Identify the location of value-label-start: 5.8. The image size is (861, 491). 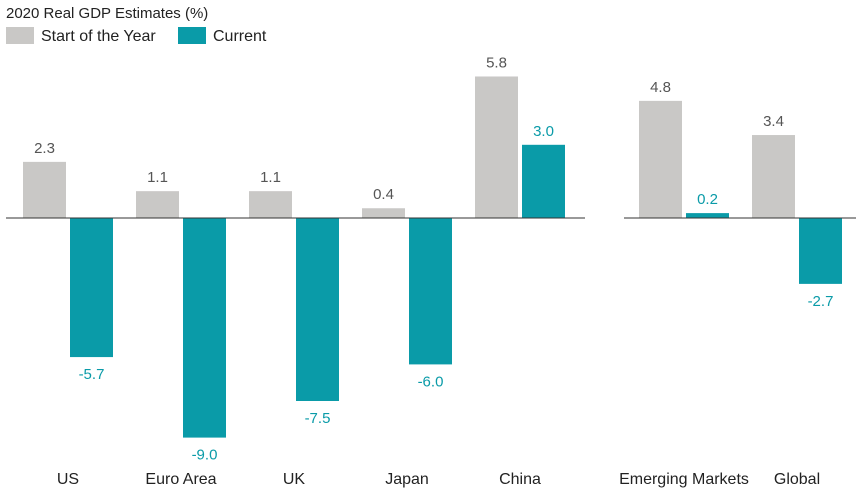
(496, 62).